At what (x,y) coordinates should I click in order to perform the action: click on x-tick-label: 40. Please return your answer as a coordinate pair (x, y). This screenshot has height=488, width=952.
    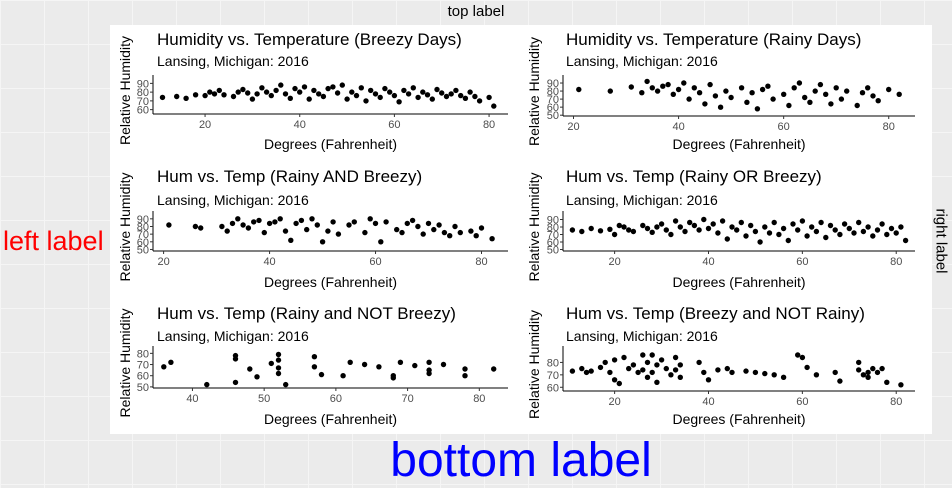
    Looking at the image, I should click on (708, 402).